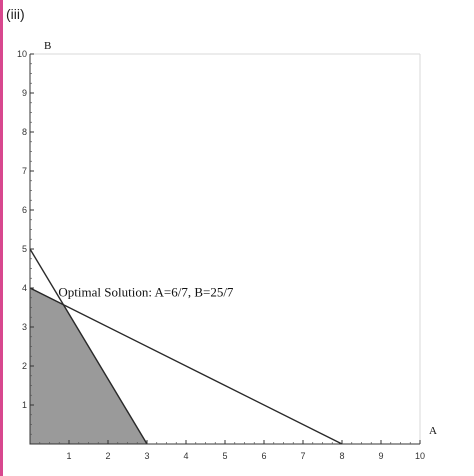  Describe the element at coordinates (24, 93) in the screenshot. I see `y-tick-label: 9` at that location.